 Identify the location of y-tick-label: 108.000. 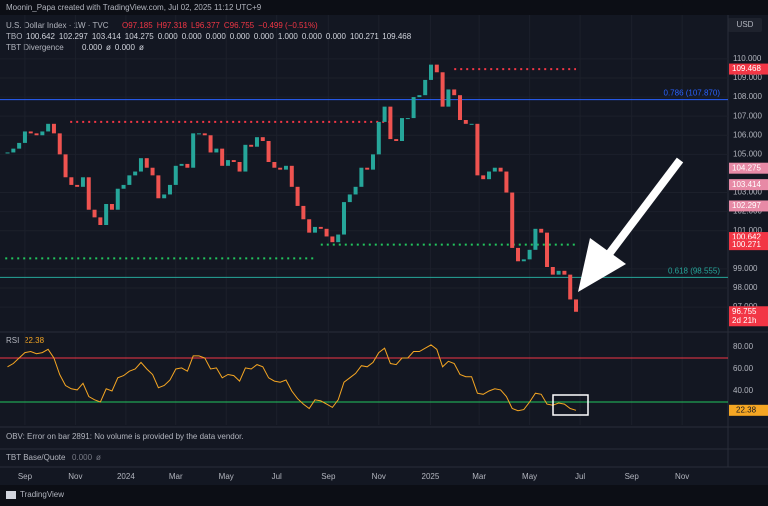
(747, 96).